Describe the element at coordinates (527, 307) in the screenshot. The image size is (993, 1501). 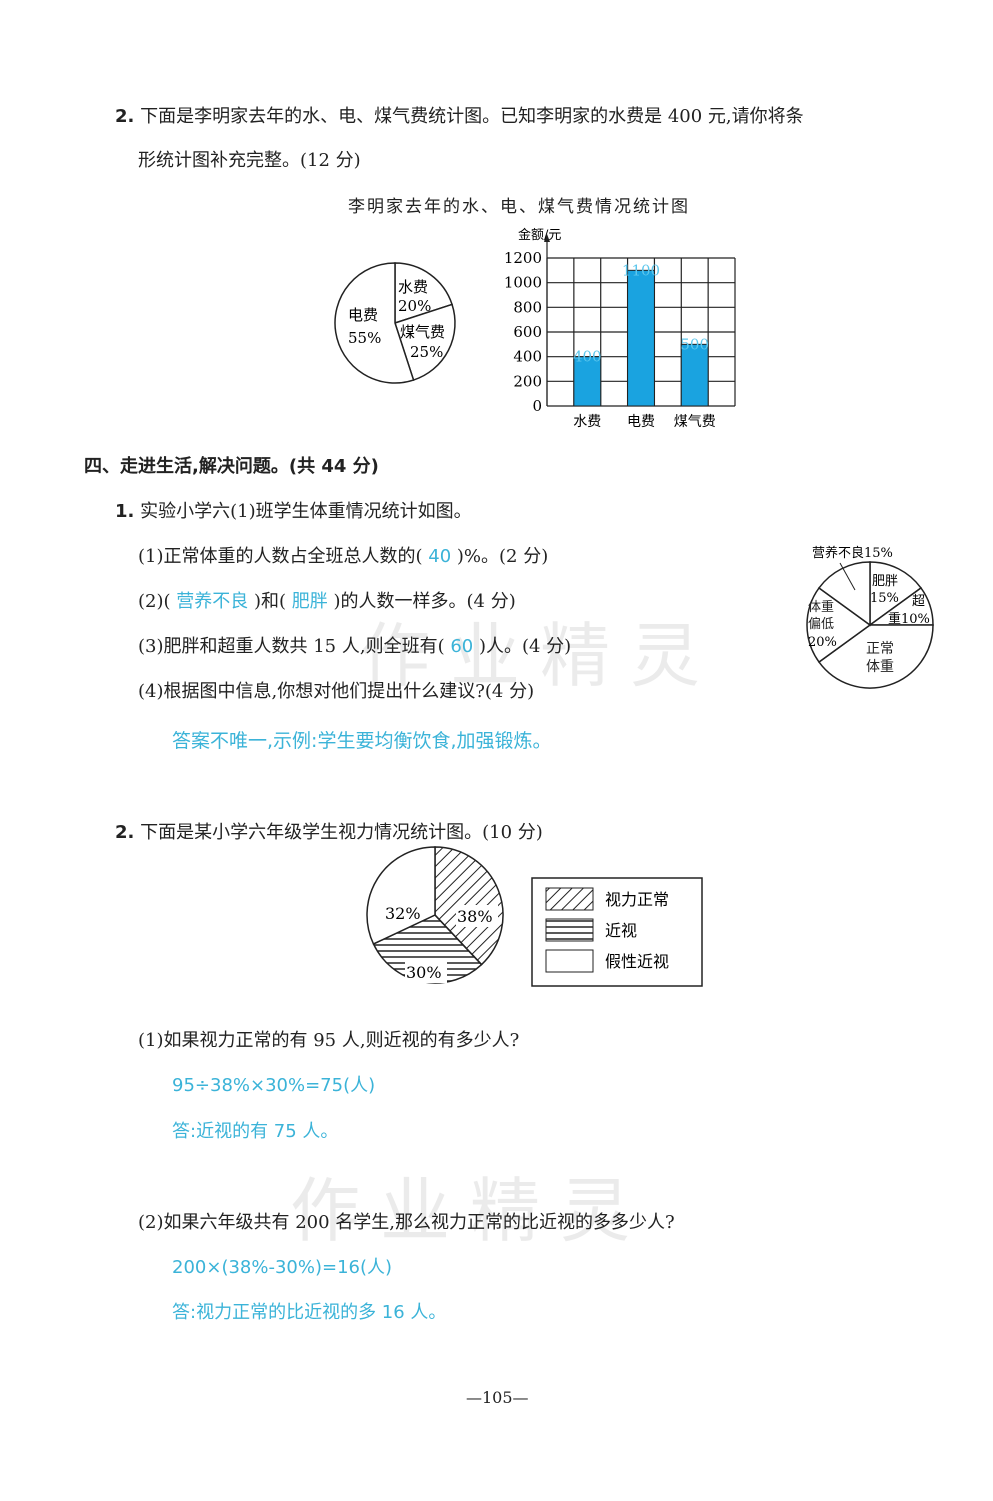
I see `y-tick-label: 800` at that location.